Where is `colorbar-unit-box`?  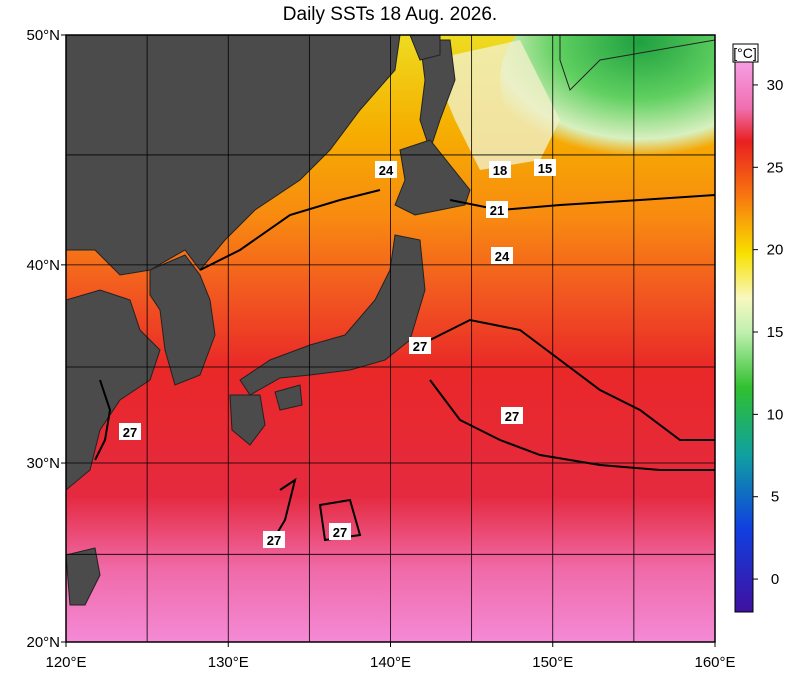 colorbar-unit-box is located at coordinates (745, 53).